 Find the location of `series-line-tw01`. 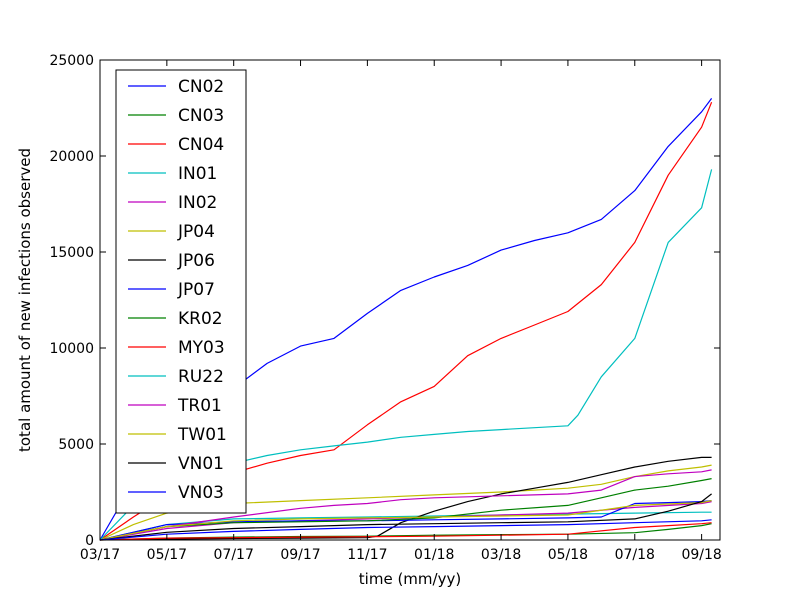

series-line-tw01 is located at coordinates (405, 520).